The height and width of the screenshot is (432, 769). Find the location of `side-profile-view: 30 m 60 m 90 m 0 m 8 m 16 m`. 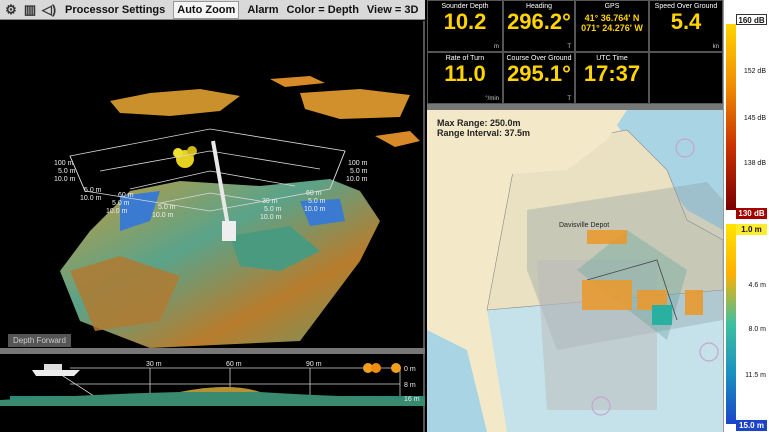

side-profile-view: 30 m 60 m 90 m 0 m 8 m 16 m is located at coordinates (212, 393).